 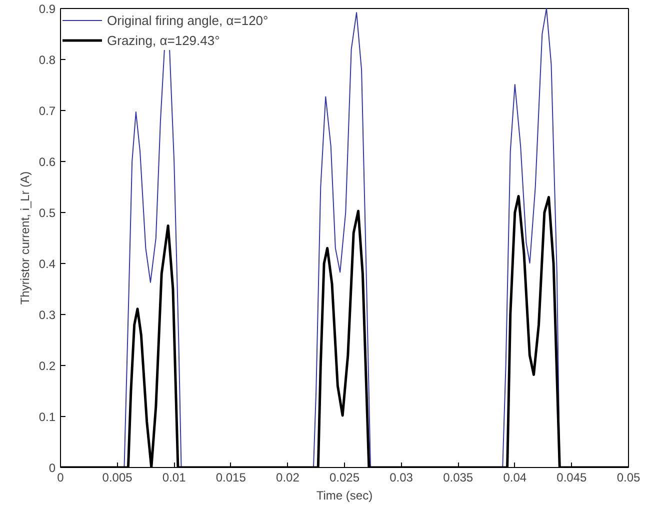 I want to click on x-tick-label: 0.02, so click(x=288, y=477).